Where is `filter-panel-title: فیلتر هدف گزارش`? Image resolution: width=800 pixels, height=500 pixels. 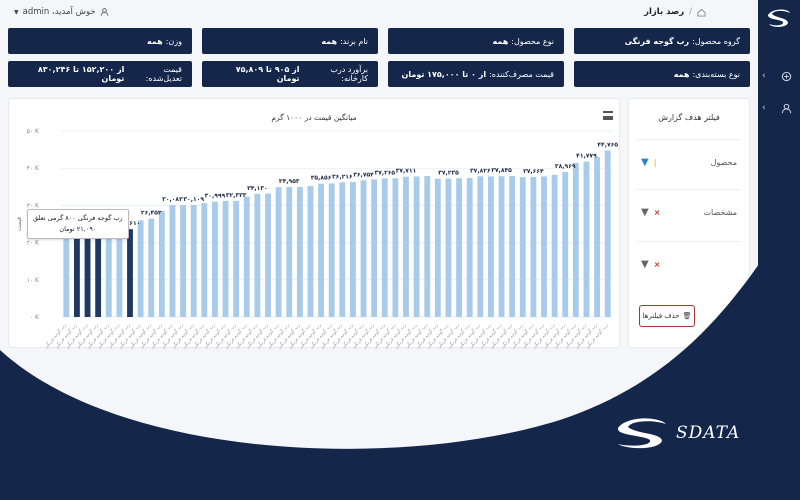 filter-panel-title: فیلتر هدف گزارش is located at coordinates (689, 117).